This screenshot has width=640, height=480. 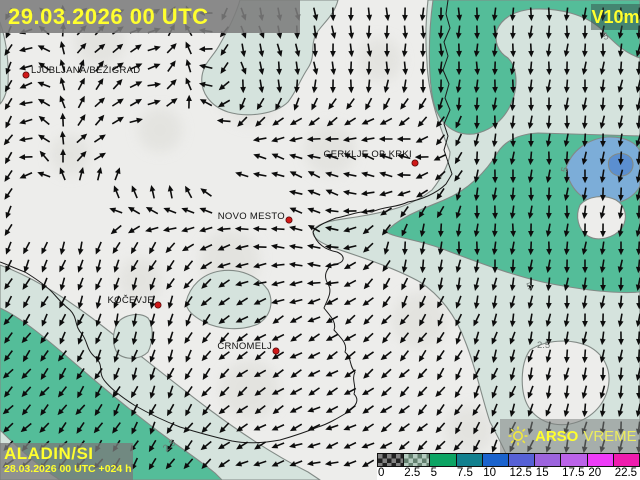 I want to click on scale-tick-label: 10, so click(x=489, y=473).